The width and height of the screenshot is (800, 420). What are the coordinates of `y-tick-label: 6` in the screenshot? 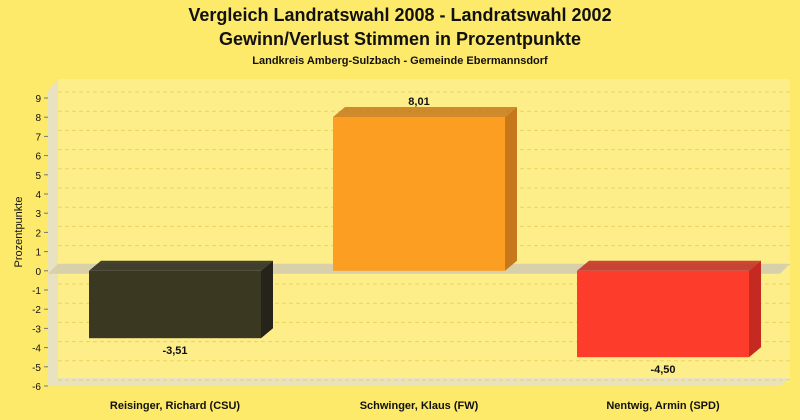 It's located at (38, 157).